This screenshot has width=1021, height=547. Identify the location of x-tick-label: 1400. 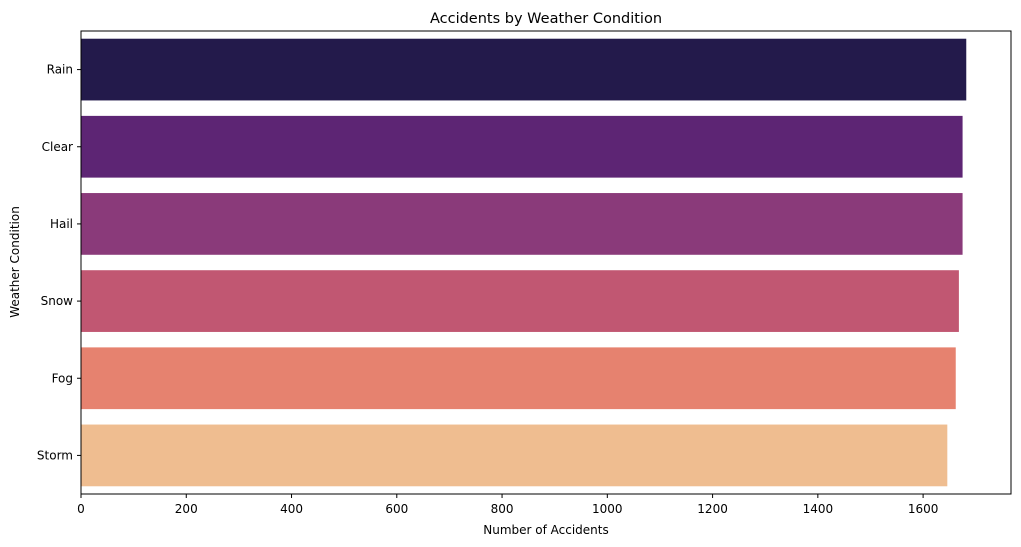
(818, 509).